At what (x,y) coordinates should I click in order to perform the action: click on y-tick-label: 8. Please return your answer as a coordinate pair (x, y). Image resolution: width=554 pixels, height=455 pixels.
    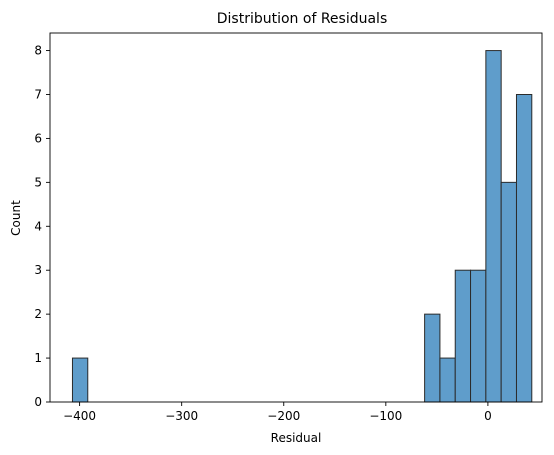
    Looking at the image, I should click on (38, 51).